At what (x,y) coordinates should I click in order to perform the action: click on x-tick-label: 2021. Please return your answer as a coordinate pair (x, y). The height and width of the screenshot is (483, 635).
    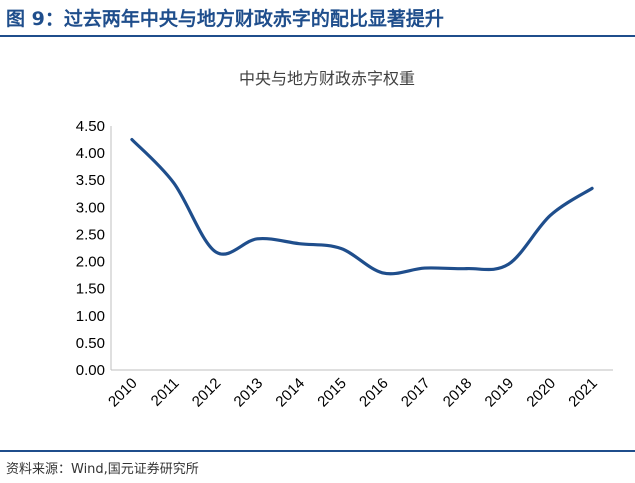
    Looking at the image, I should click on (583, 393).